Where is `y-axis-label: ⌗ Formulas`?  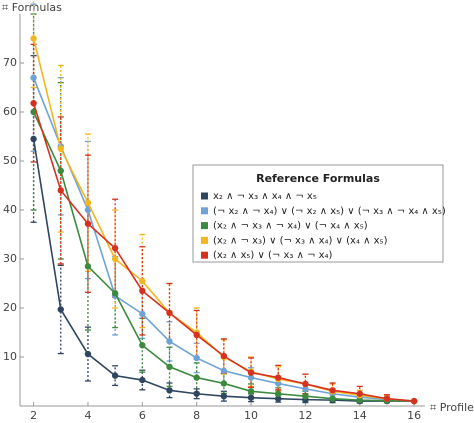
y-axis-label: ⌗ Formulas is located at coordinates (32, 7).